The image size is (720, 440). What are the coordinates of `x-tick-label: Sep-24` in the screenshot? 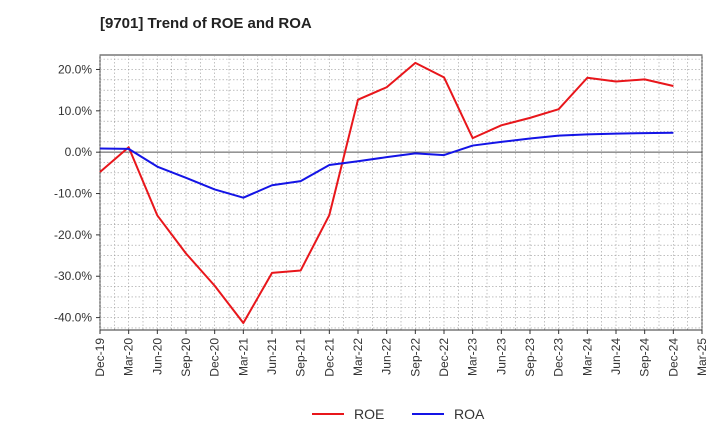 It's located at (645, 357).